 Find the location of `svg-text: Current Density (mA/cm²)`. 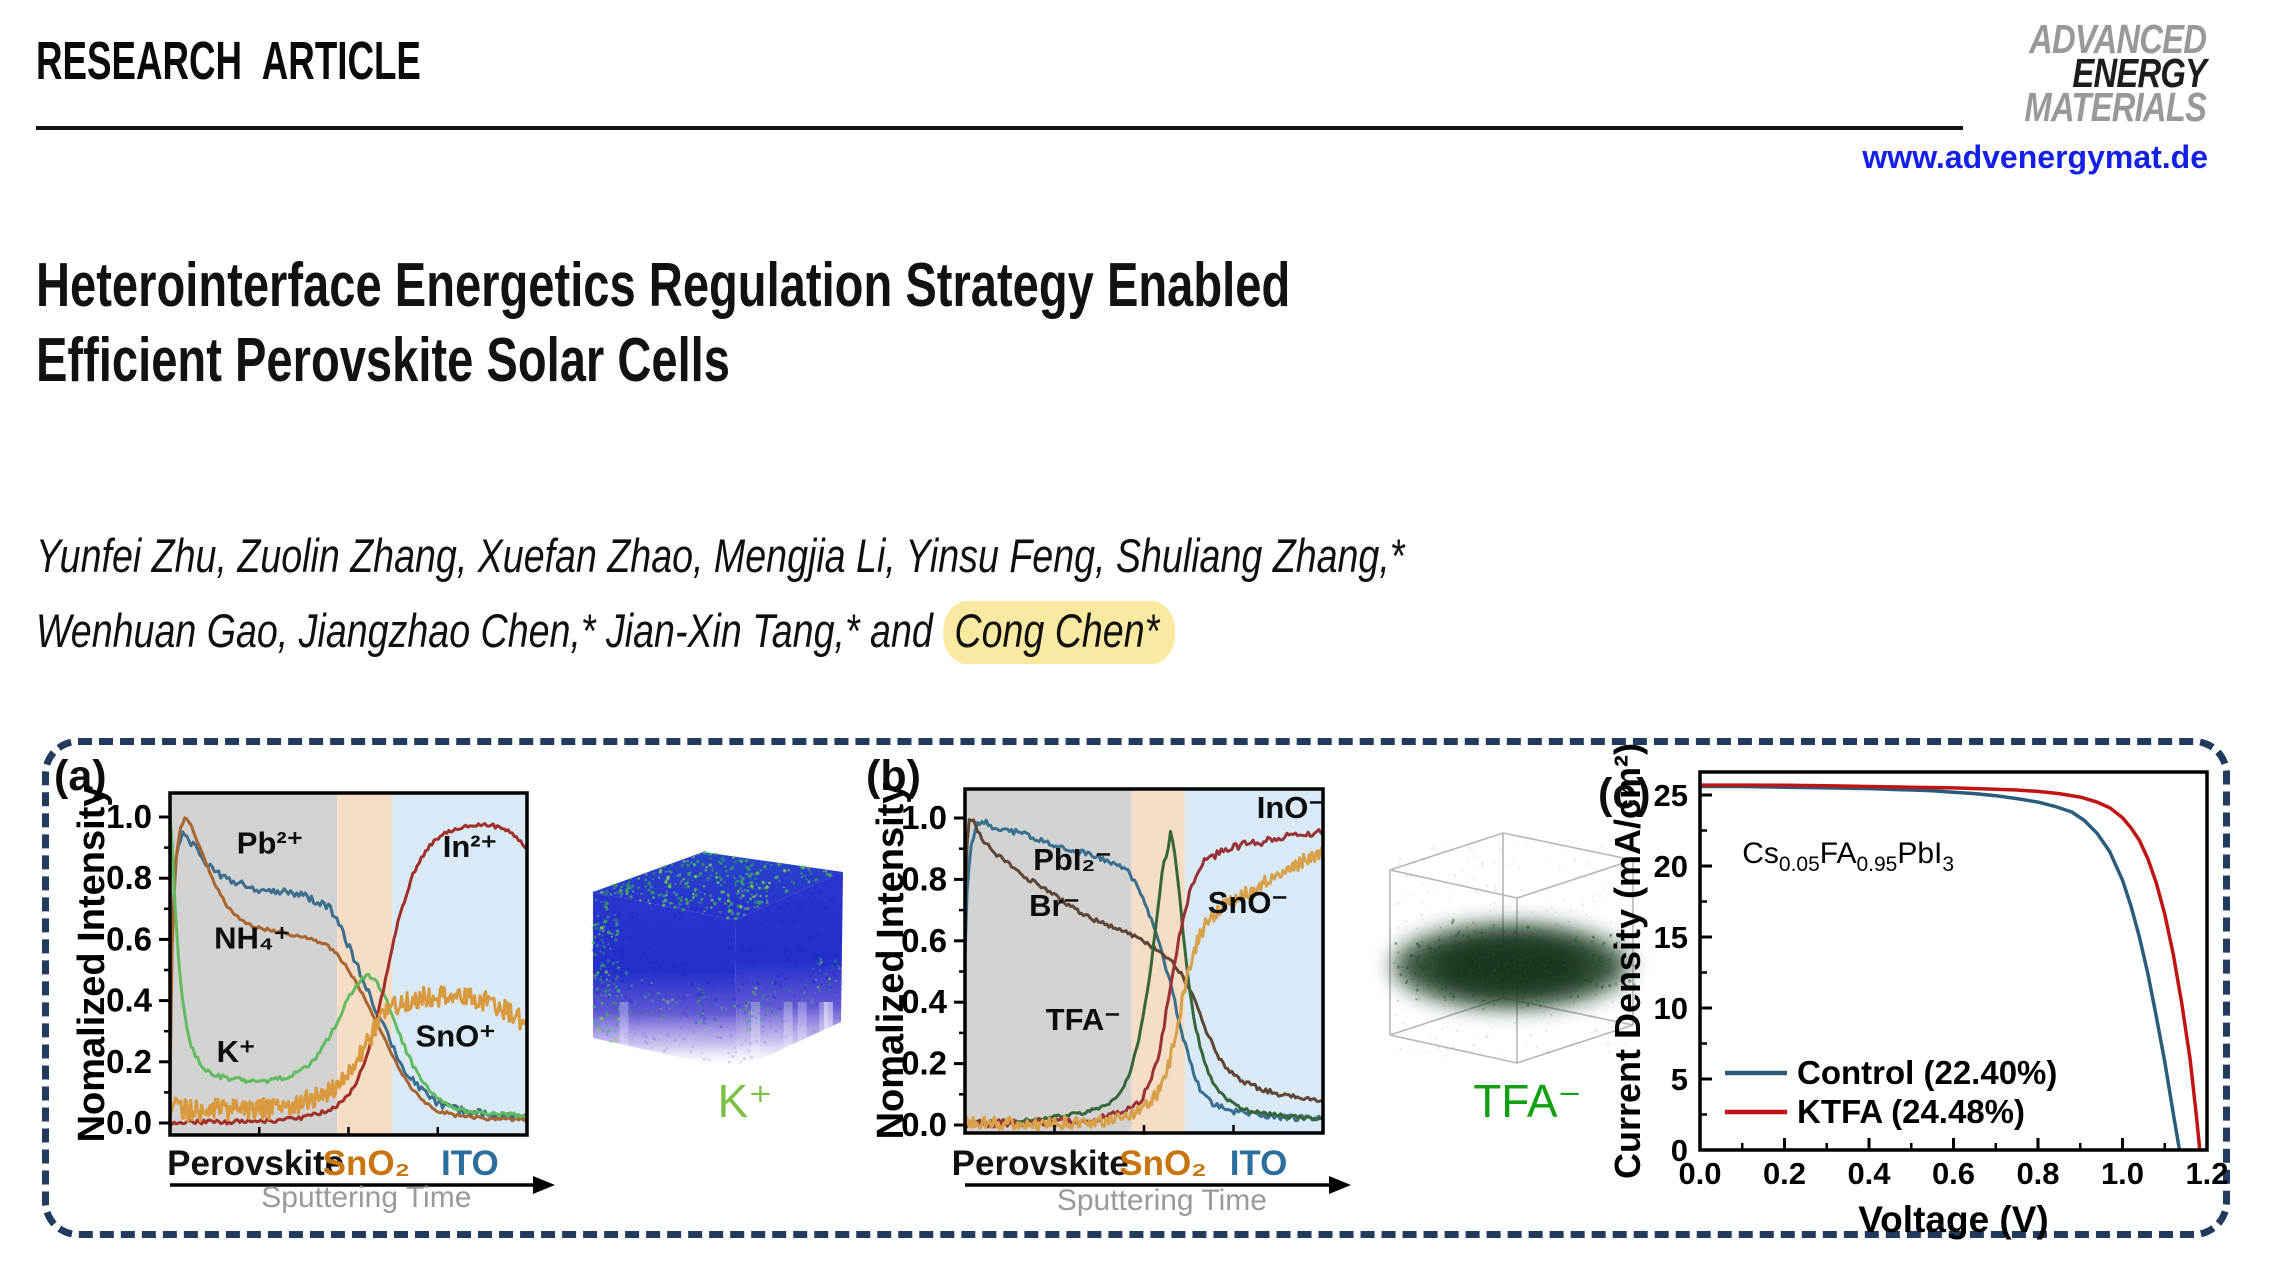

svg-text: Current Density (mA/cm²) is located at coordinates (1627, 961).